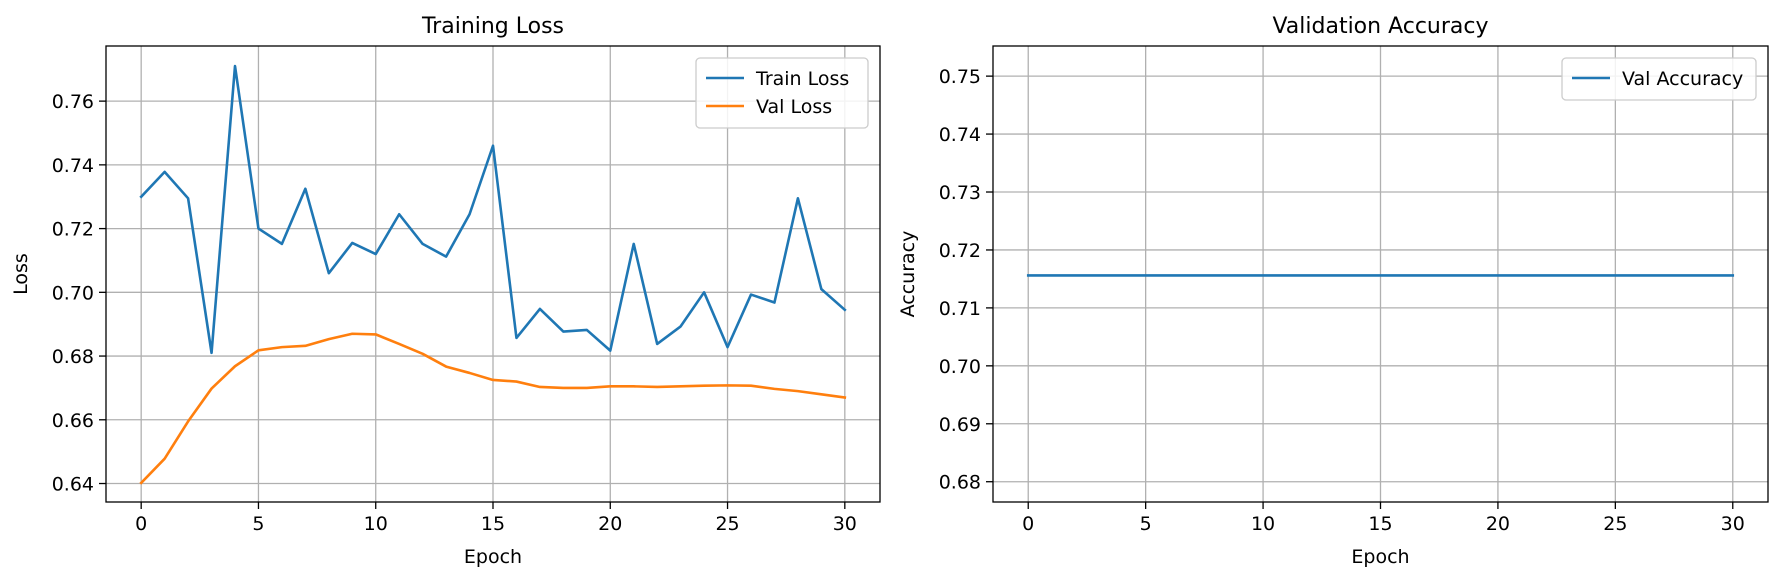 This screenshot has width=1784, height=581. I want to click on y-tick-label: 0.76, so click(73, 102).